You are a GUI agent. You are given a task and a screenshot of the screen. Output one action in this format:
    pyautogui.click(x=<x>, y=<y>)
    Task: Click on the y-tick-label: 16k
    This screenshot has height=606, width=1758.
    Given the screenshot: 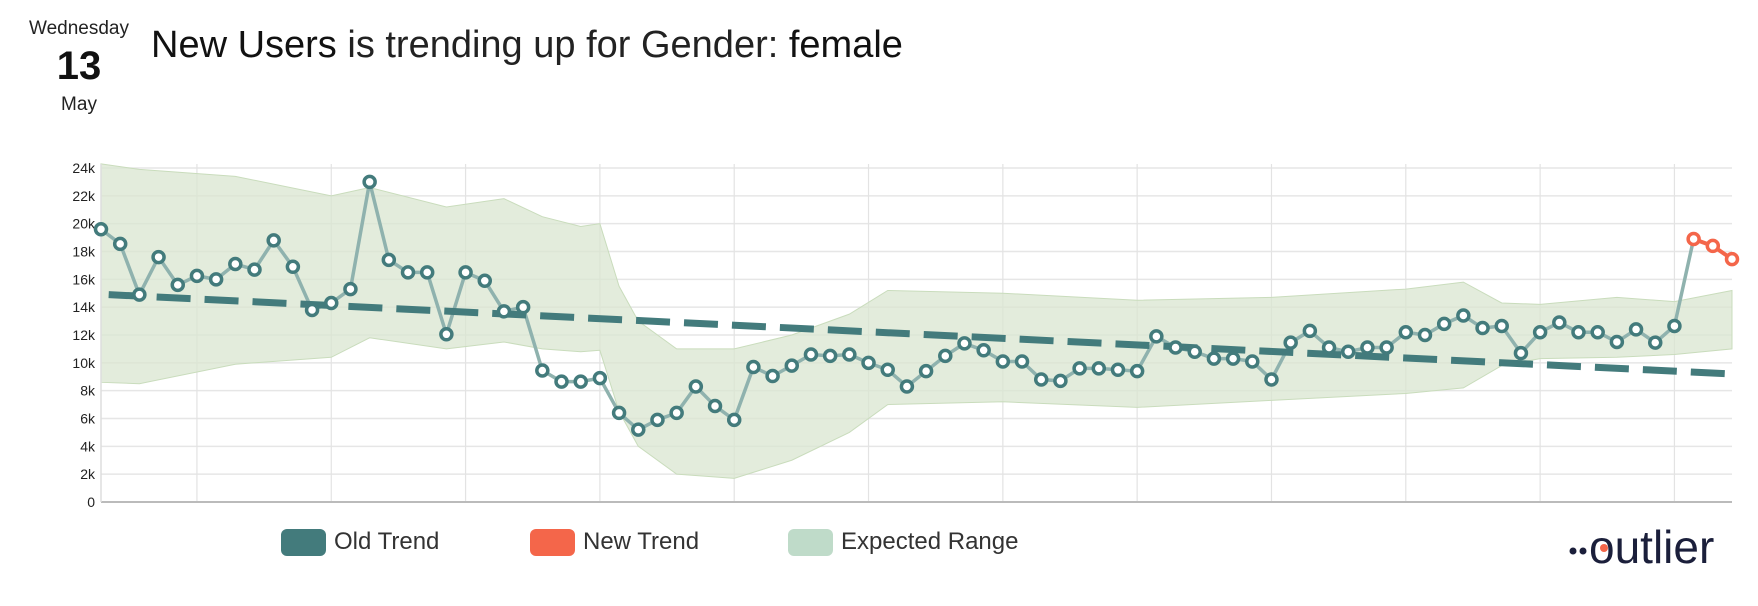 What is the action you would take?
    pyautogui.click(x=84, y=279)
    